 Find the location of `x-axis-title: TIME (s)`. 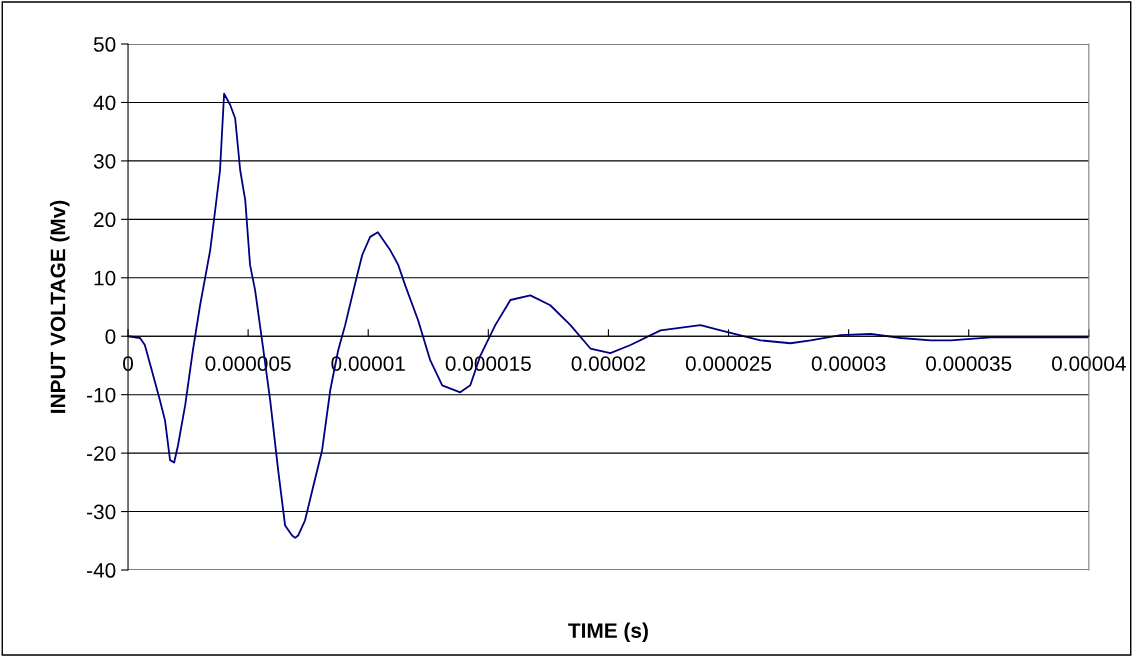

x-axis-title: TIME (s) is located at coordinates (608, 632).